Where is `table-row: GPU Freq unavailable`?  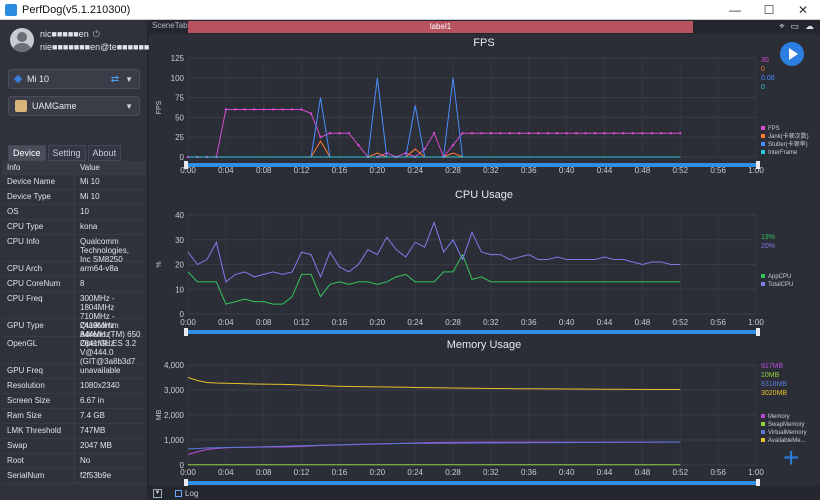
table-row: GPU Freq unavailable is located at coordinates (74, 371).